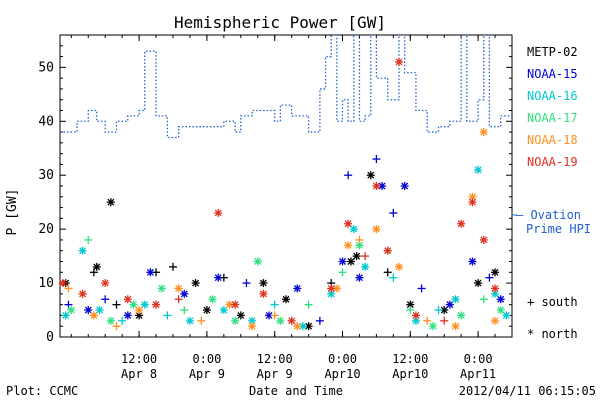 The image size is (600, 400). Describe the element at coordinates (207, 374) in the screenshot. I see `x-tick-label-date: Apr 9` at that location.